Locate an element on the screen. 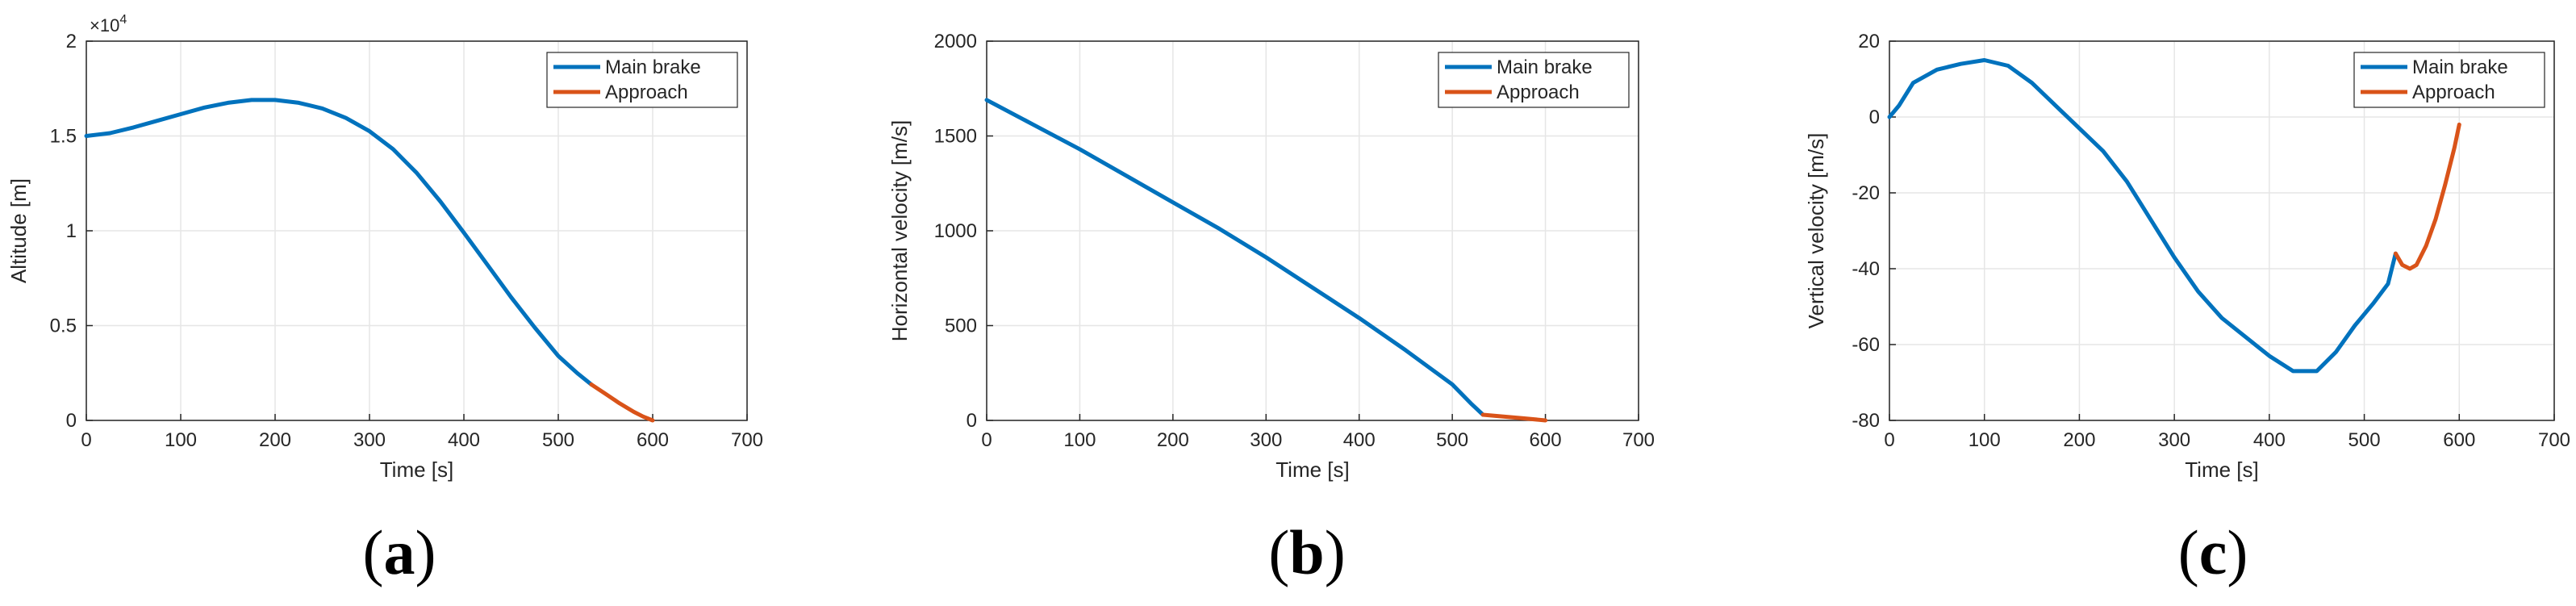  x-tick-label-b-4: 400 is located at coordinates (1360, 440).